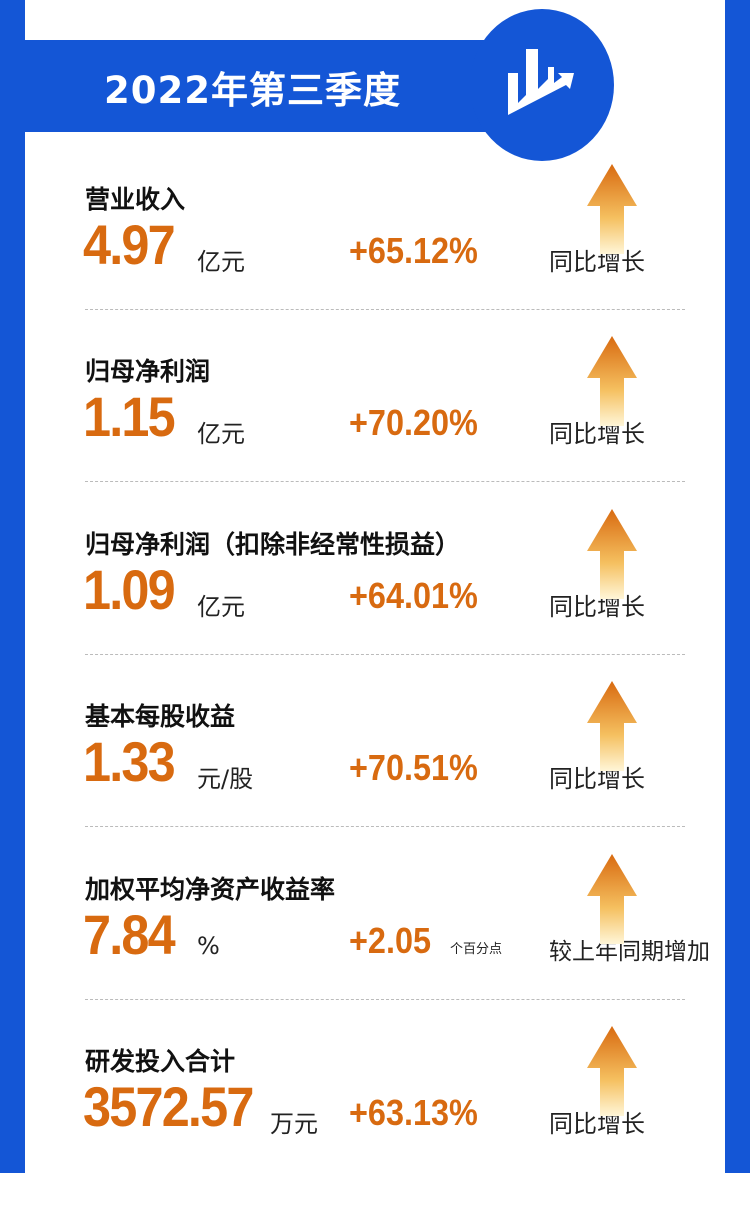 Image resolution: width=750 pixels, height=1214 pixels. I want to click on bar-chart-up-icon, so click(541, 82).